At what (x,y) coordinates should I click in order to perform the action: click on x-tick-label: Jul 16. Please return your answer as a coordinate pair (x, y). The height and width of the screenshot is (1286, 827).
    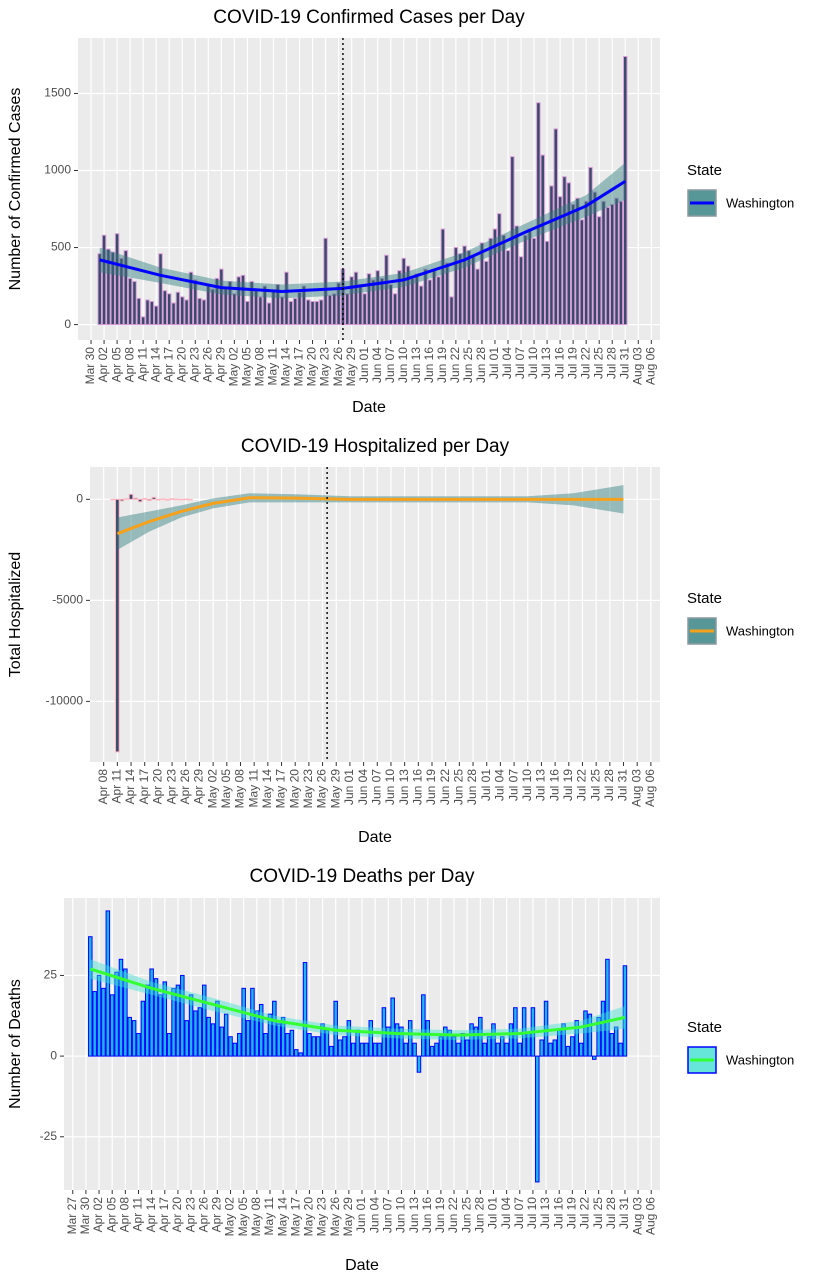
    Looking at the image, I should click on (554, 785).